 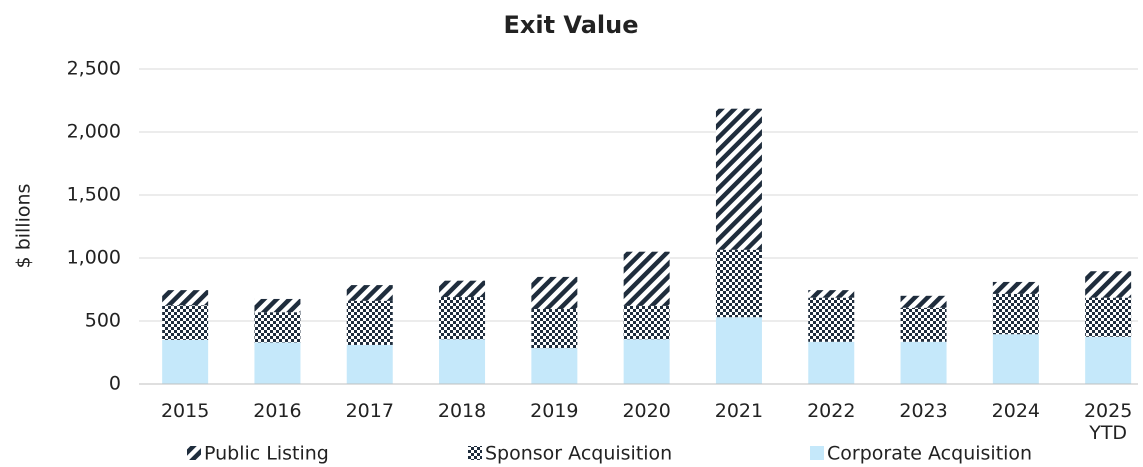 I want to click on x-tick-label: 2016, so click(x=277, y=411).